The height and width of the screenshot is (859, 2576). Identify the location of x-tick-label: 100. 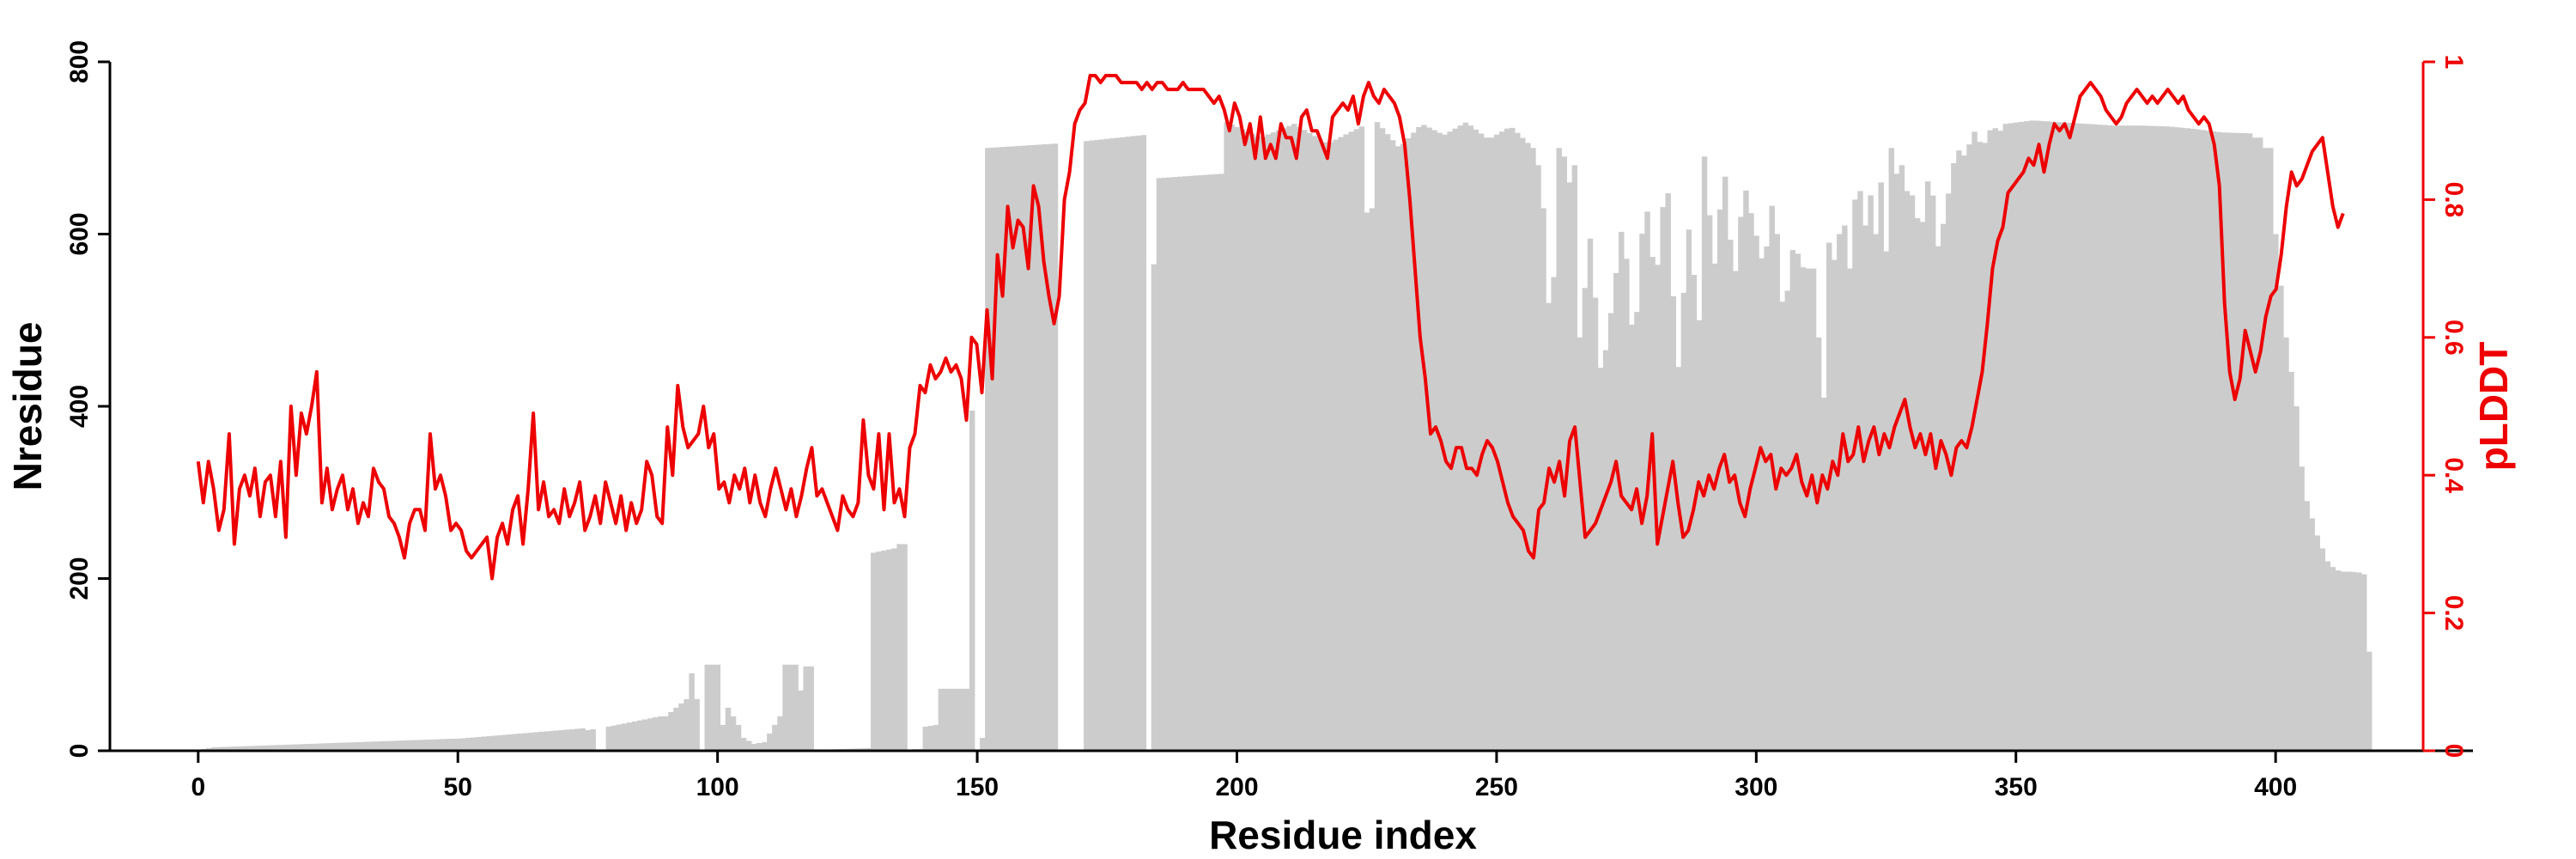
(717, 787).